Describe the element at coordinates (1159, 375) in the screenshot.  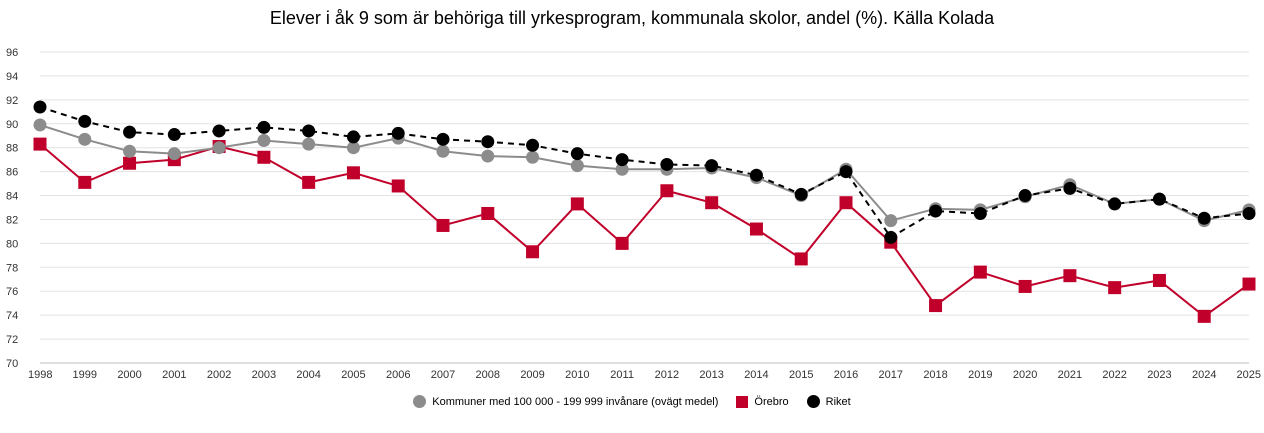
I see `x-tick-label: 2023` at that location.